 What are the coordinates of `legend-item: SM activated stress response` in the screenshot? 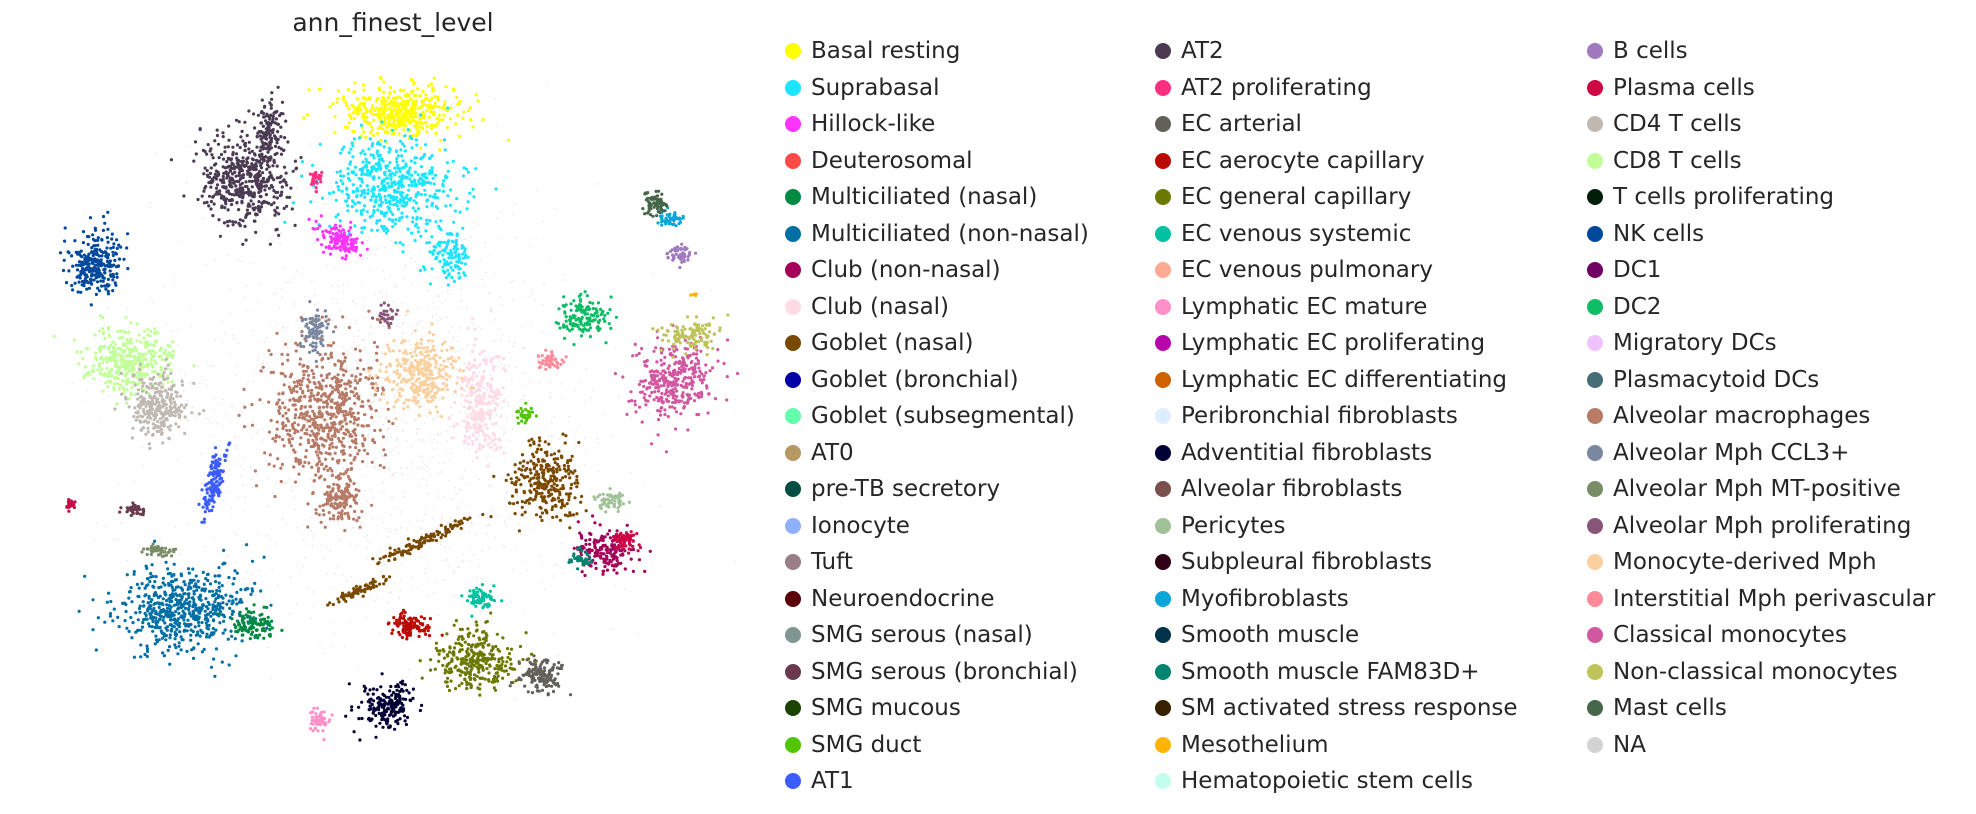 It's located at (1336, 708).